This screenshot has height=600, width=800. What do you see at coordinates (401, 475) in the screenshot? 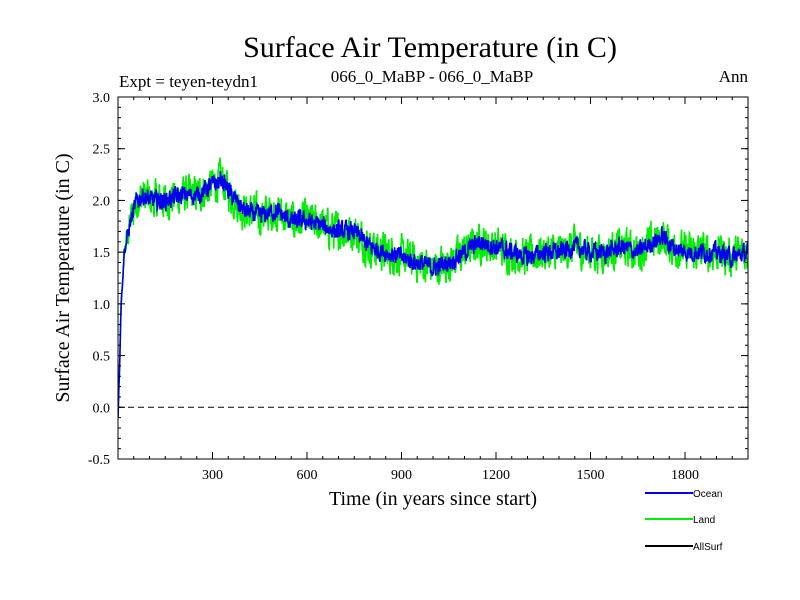
I see `x-tick-label: 900` at bounding box center [401, 475].